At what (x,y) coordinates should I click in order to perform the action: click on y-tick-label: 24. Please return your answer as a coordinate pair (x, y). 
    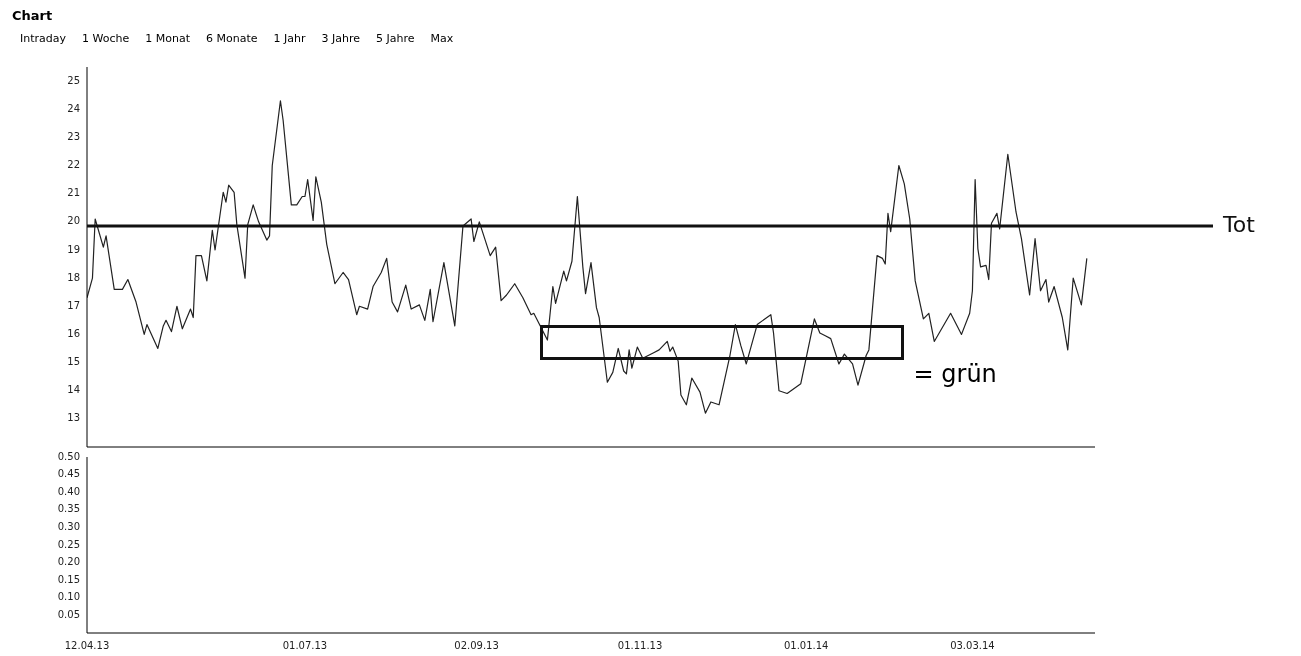
    Looking at the image, I should click on (73, 108).